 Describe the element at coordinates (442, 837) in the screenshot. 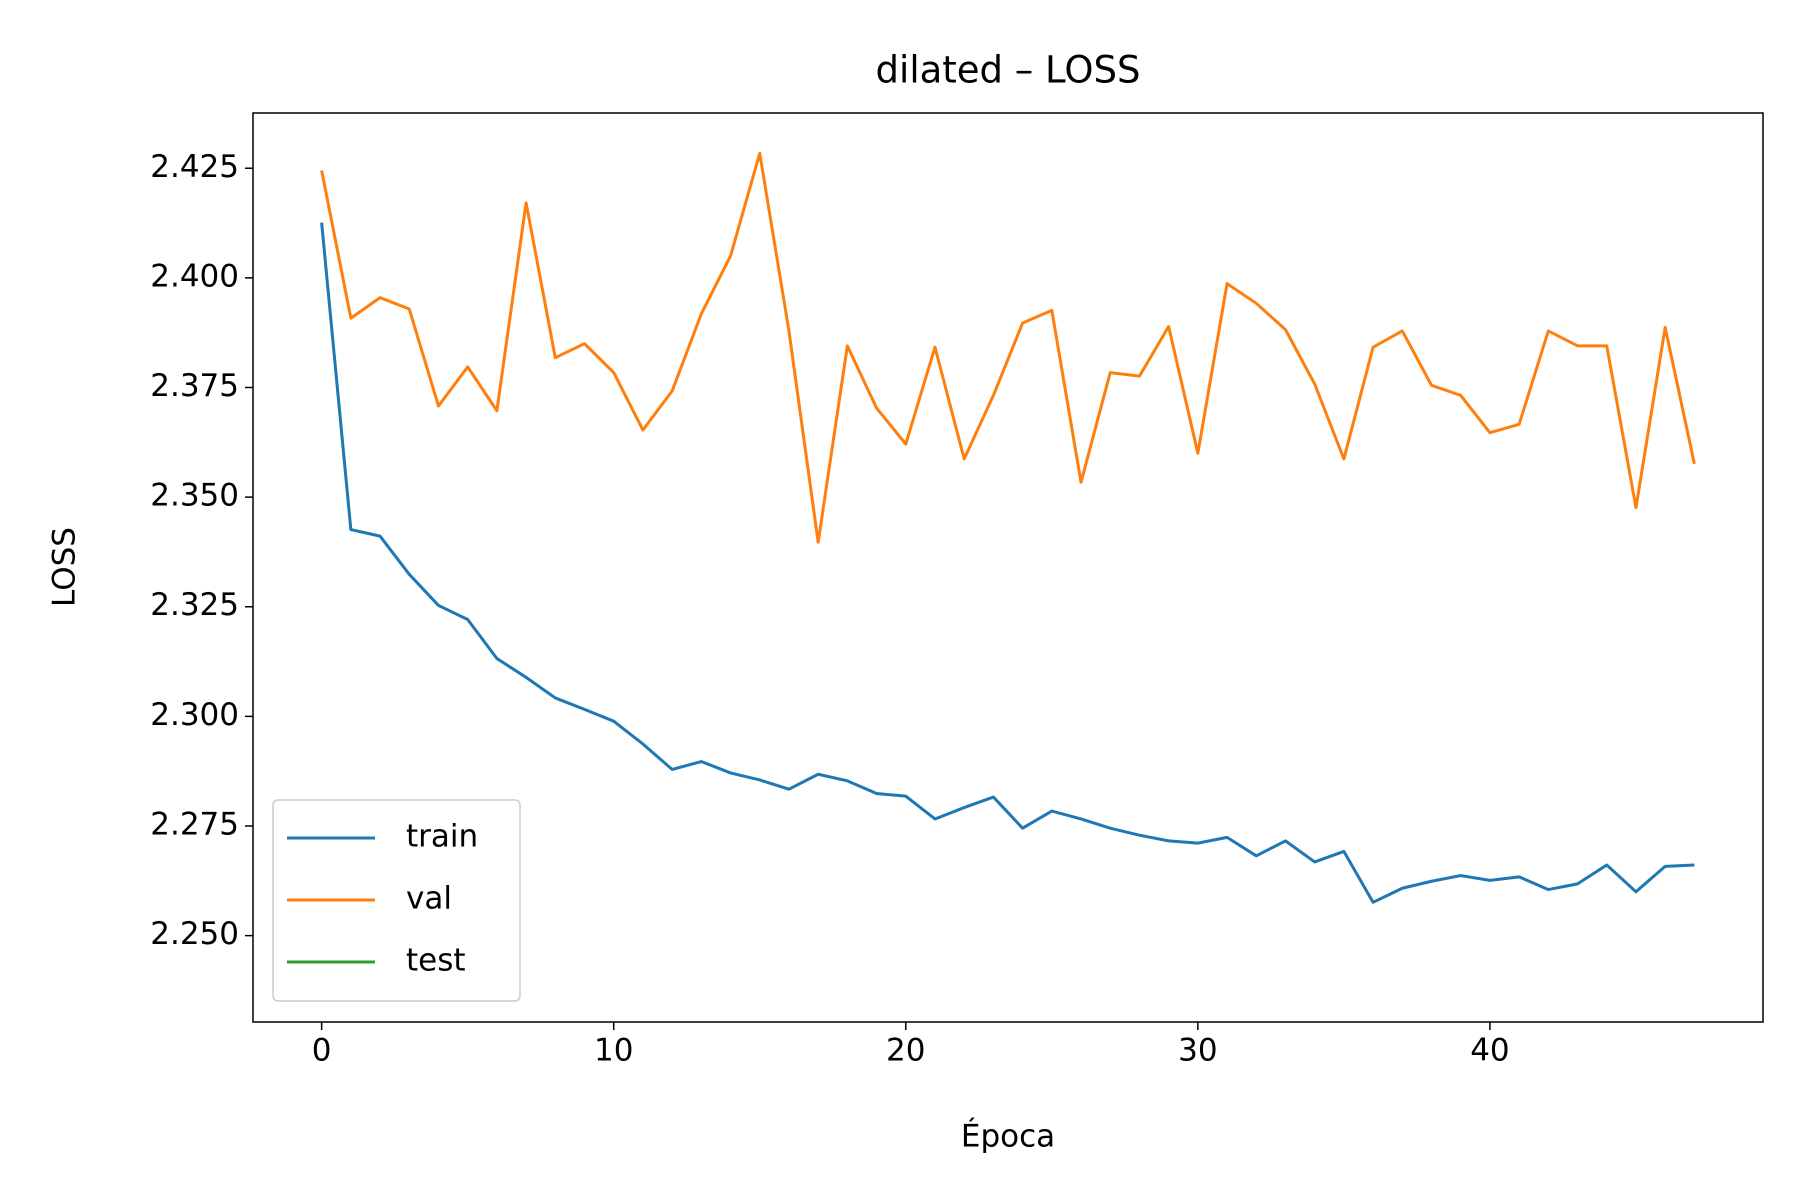

I see `legend-label: train` at that location.